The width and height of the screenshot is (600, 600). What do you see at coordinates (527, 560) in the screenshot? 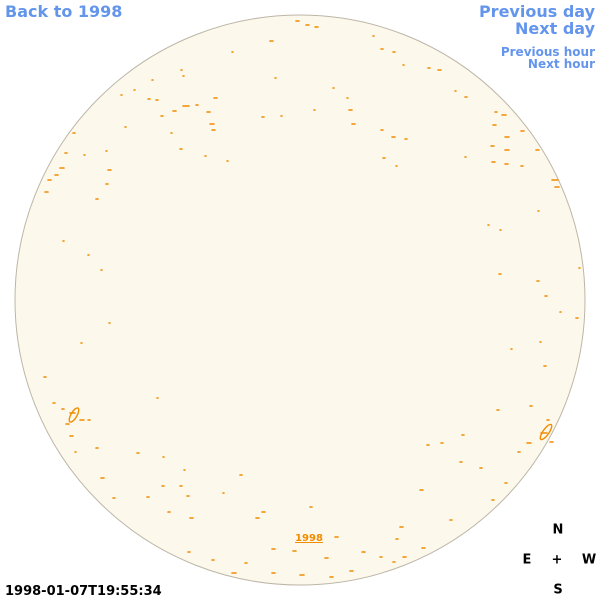
I see `compass-east: E` at bounding box center [527, 560].